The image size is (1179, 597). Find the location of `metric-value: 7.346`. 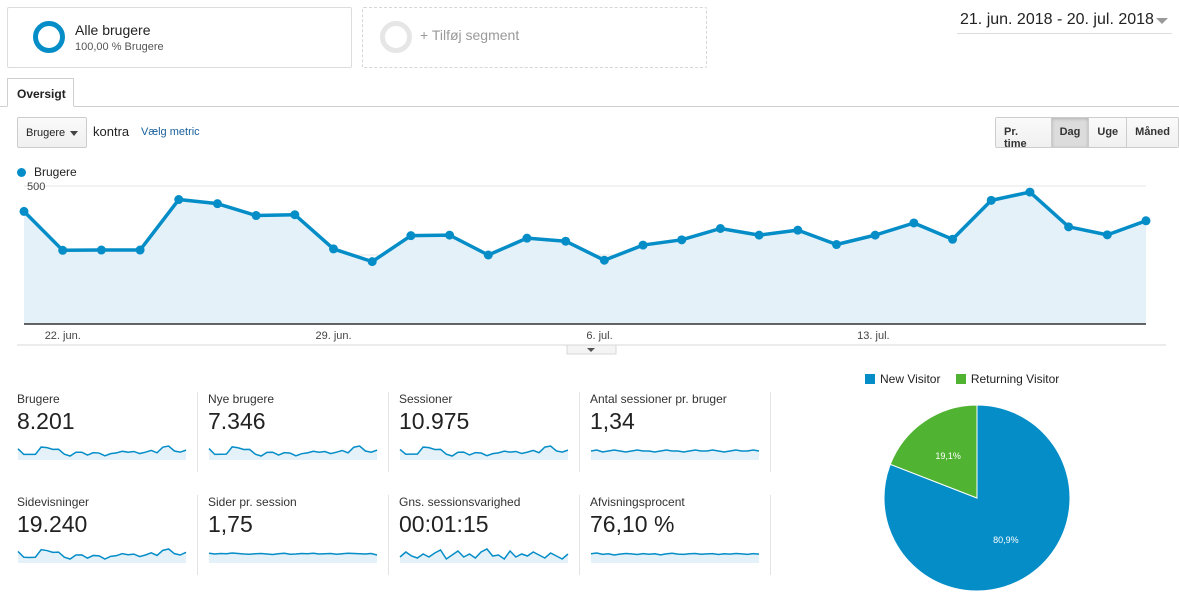

metric-value: 7.346 is located at coordinates (237, 421).